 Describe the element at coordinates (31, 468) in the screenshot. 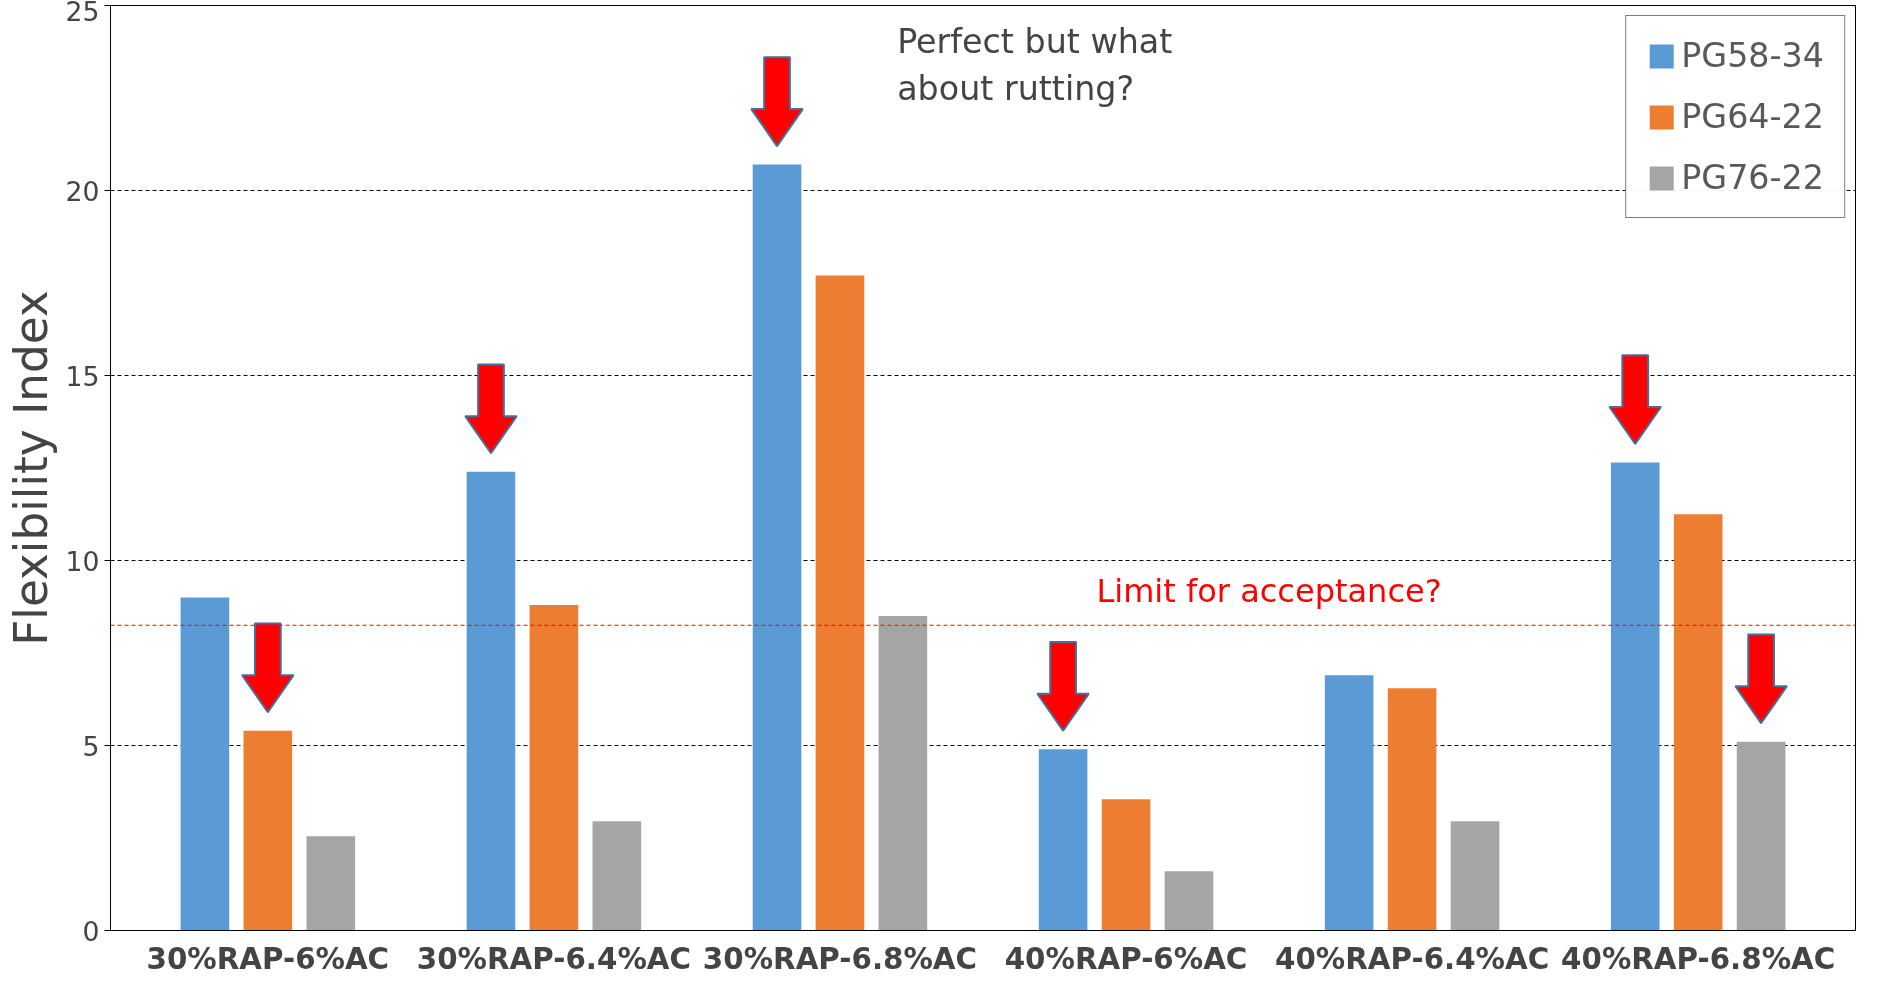

I see `y-axis-title: Flexibility Index` at that location.